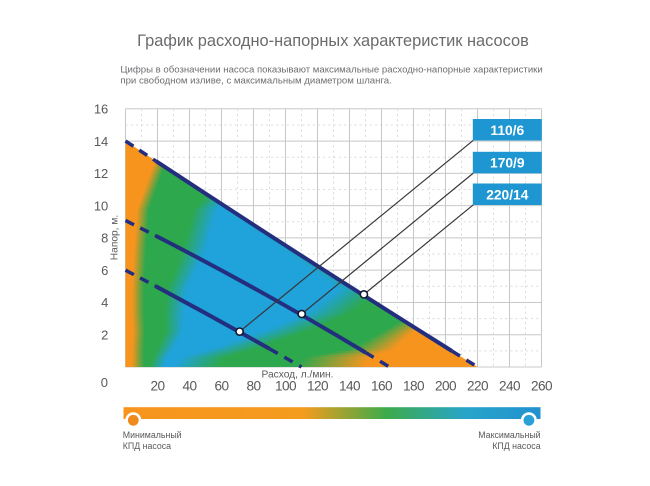 Image resolution: width=650 pixels, height=486 pixels. Describe the element at coordinates (104, 335) in the screenshot. I see `svg-text: 2` at that location.